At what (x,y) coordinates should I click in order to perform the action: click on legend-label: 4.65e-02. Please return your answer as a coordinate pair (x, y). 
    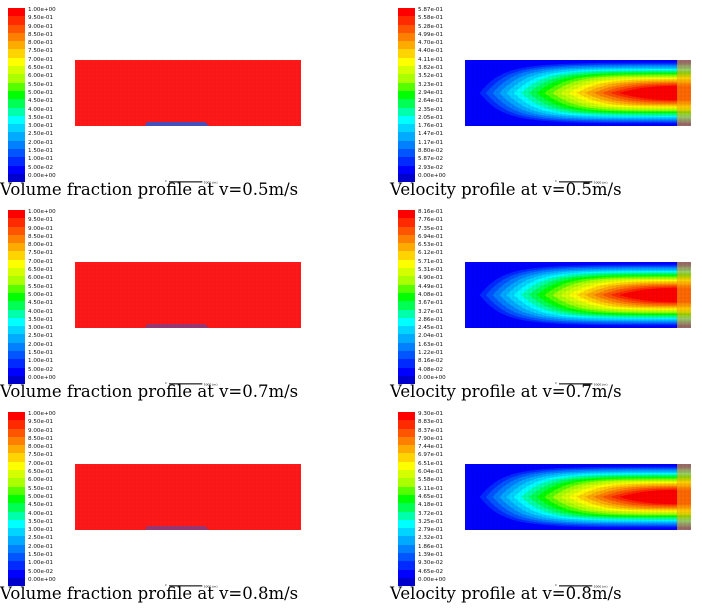
    Looking at the image, I should click on (431, 571).